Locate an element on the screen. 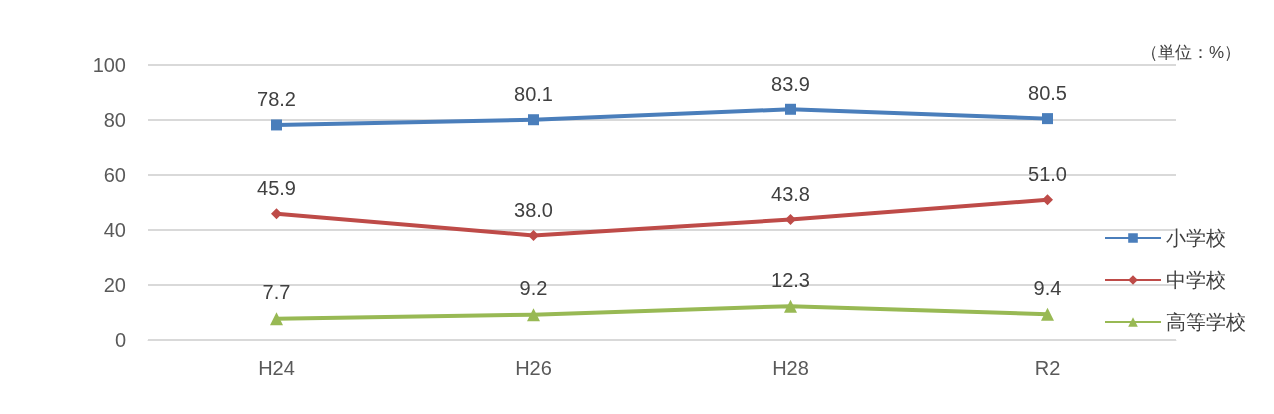  data-label: 9.2 is located at coordinates (533, 288).